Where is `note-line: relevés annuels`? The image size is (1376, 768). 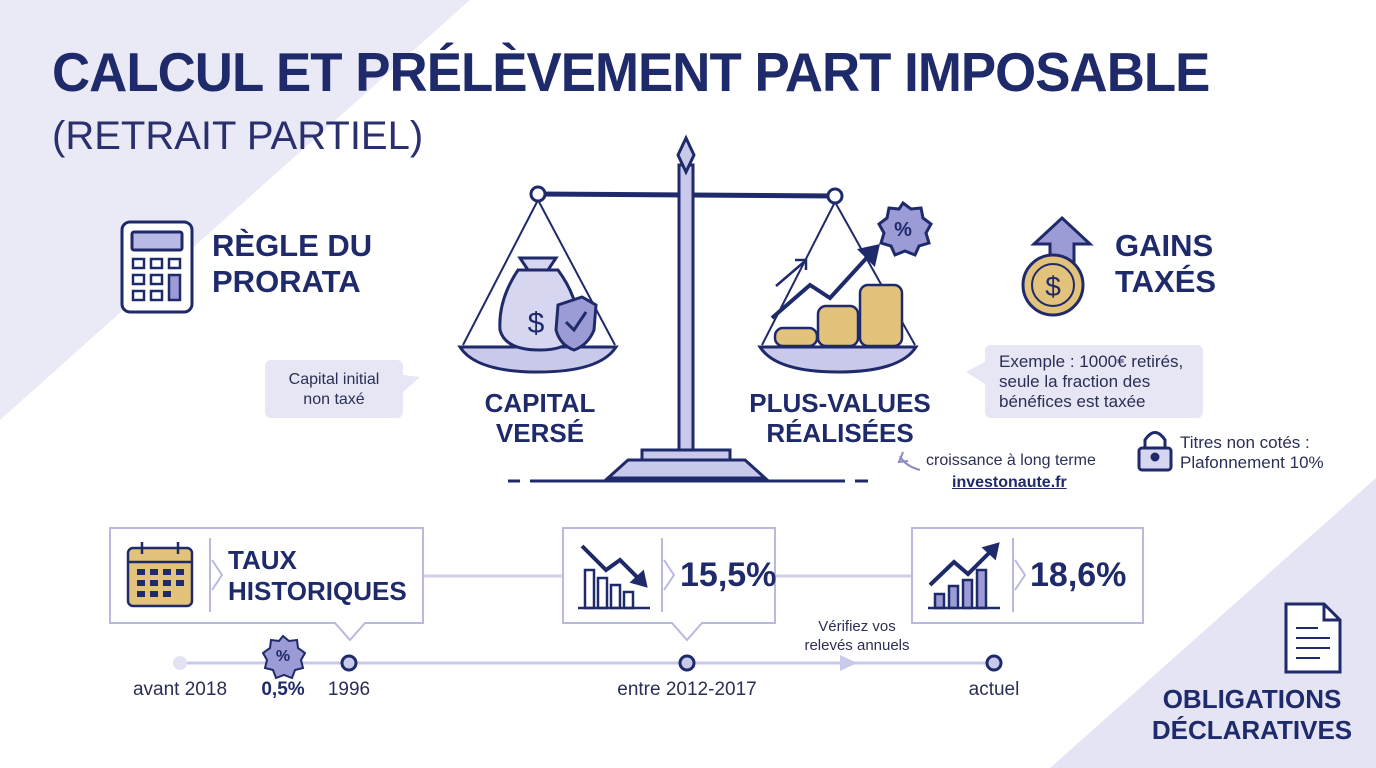
note-line: relevés annuels is located at coordinates (857, 645).